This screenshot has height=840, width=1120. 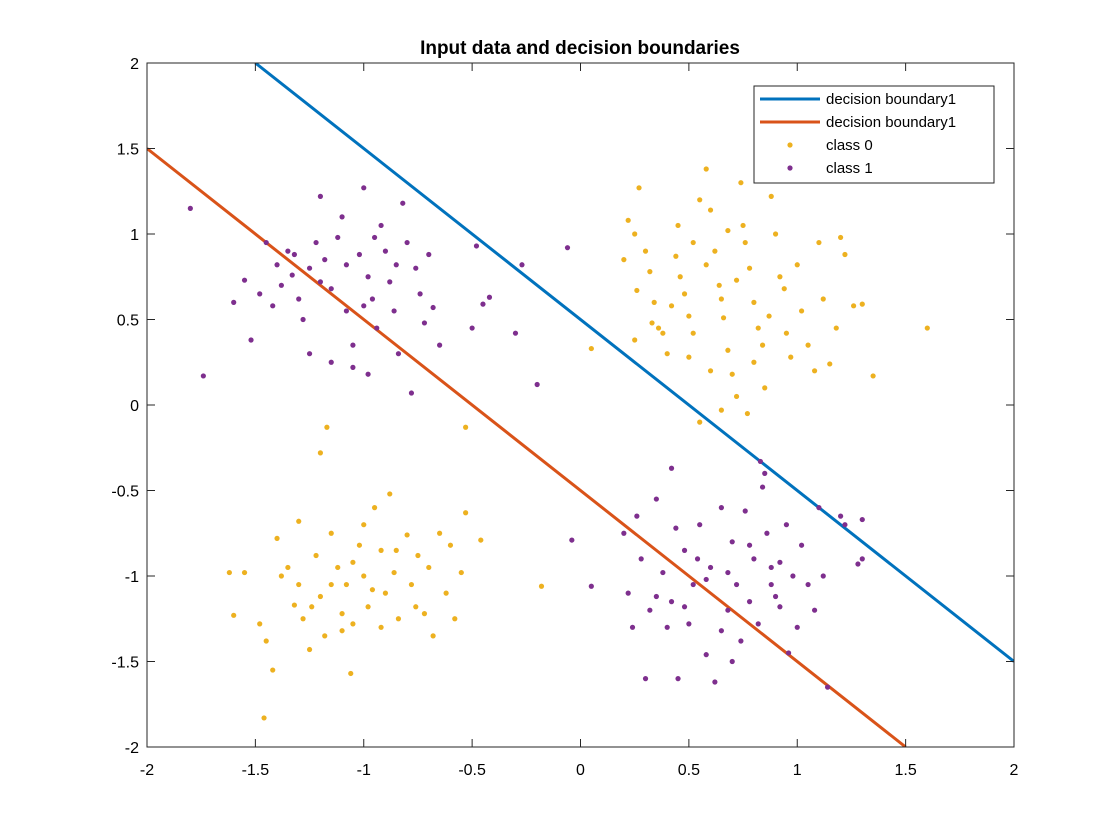 What do you see at coordinates (132, 577) in the screenshot?
I see `y-tick-label: -1` at bounding box center [132, 577].